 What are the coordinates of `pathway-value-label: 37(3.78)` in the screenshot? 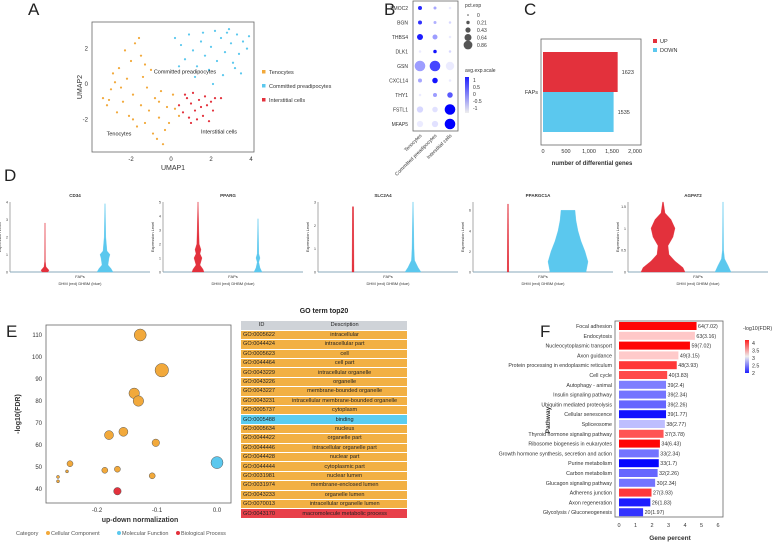 It's located at (675, 435).